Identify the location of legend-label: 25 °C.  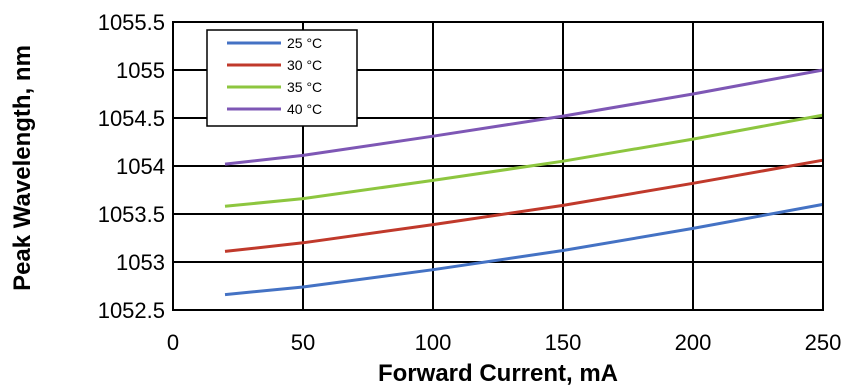
(304, 43).